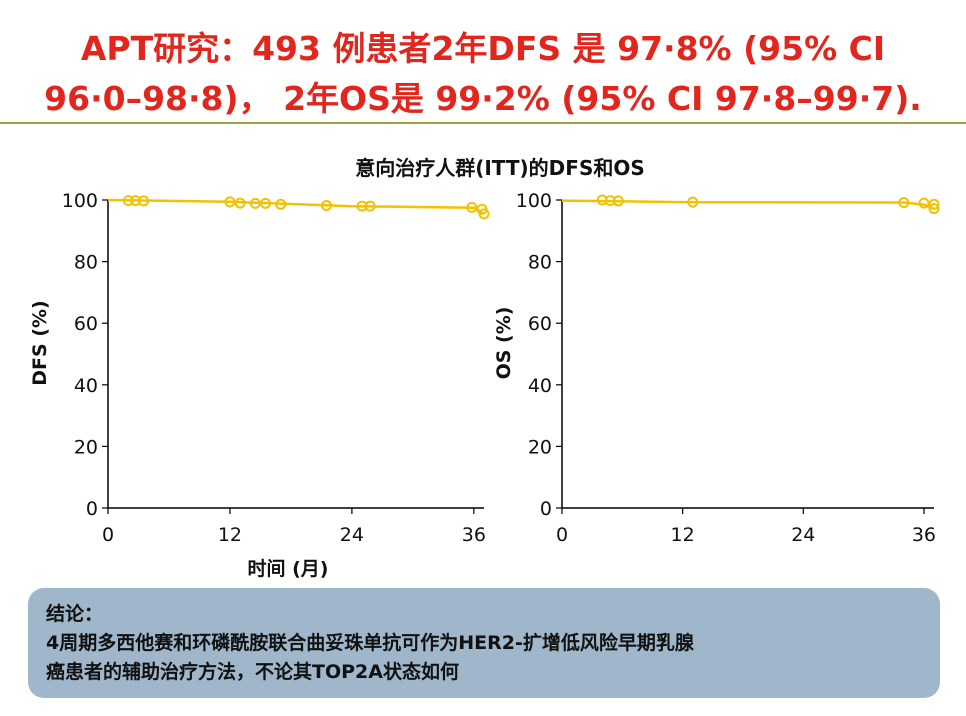 The width and height of the screenshot is (966, 716). Describe the element at coordinates (288, 569) in the screenshot. I see `chart-1-x-axis-label: 时间 (月)` at that location.